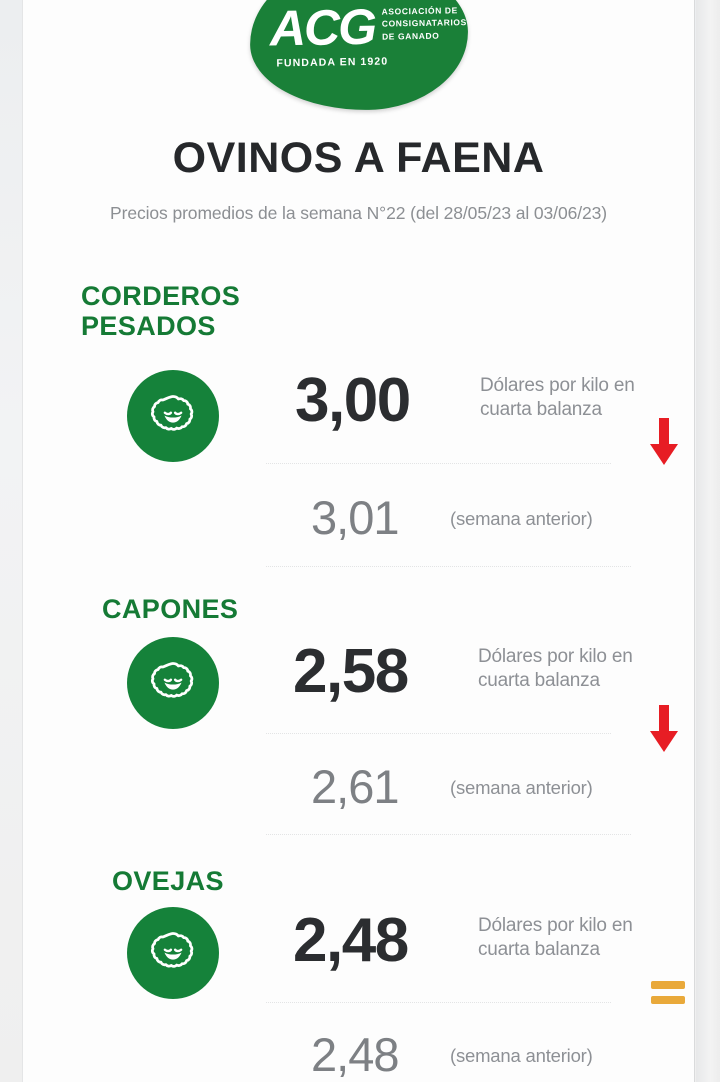  Describe the element at coordinates (668, 994) in the screenshot. I see `equals-icon` at that location.